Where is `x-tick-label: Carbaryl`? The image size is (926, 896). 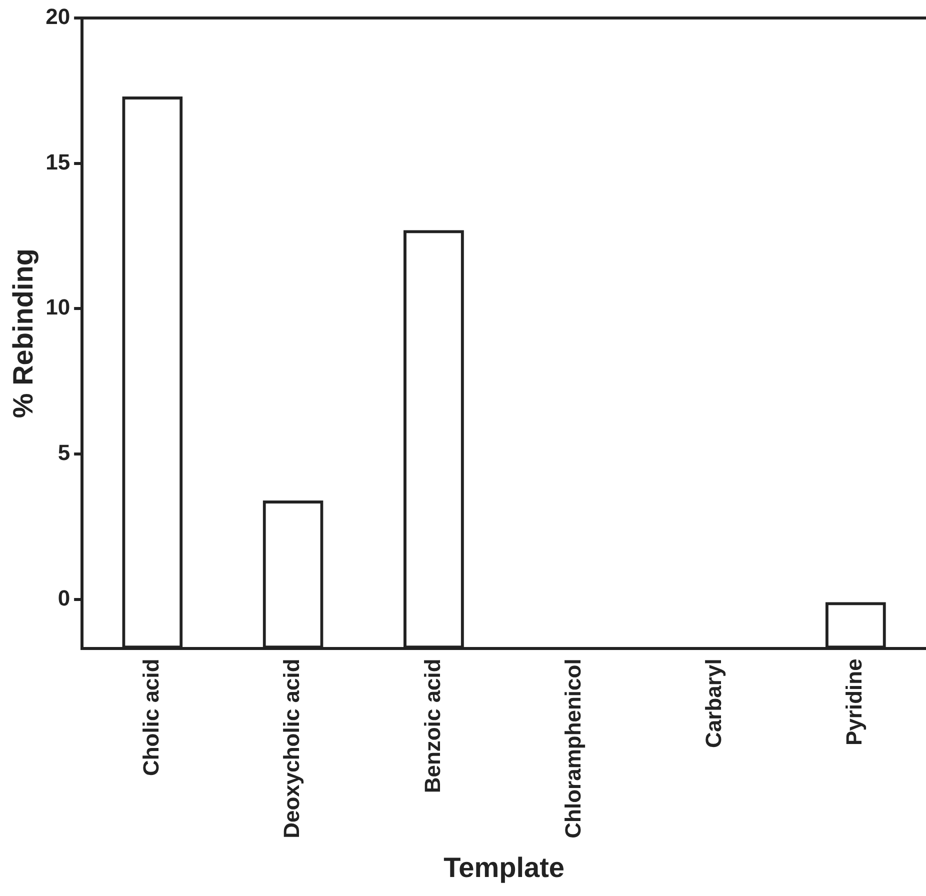
x-tick-label: Carbaryl is located at coordinates (713, 703).